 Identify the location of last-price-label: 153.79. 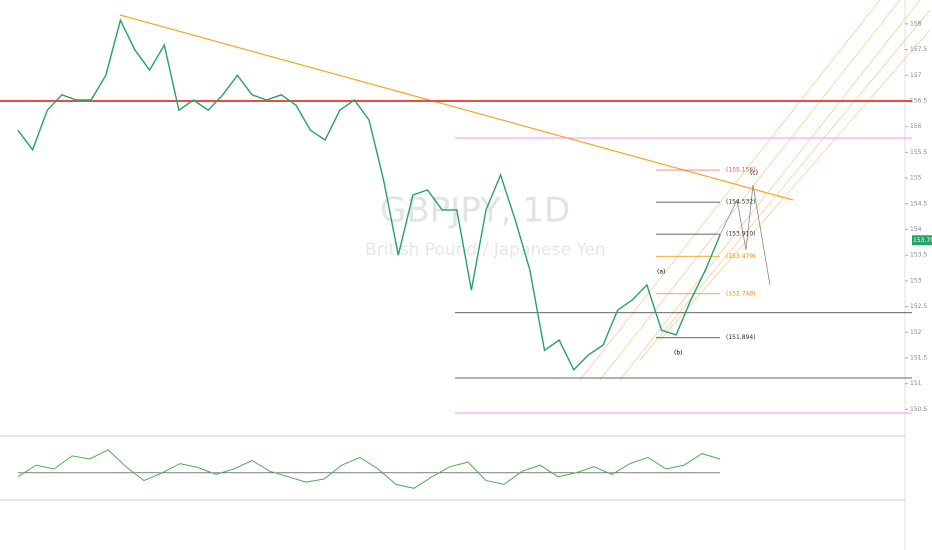
(922, 240).